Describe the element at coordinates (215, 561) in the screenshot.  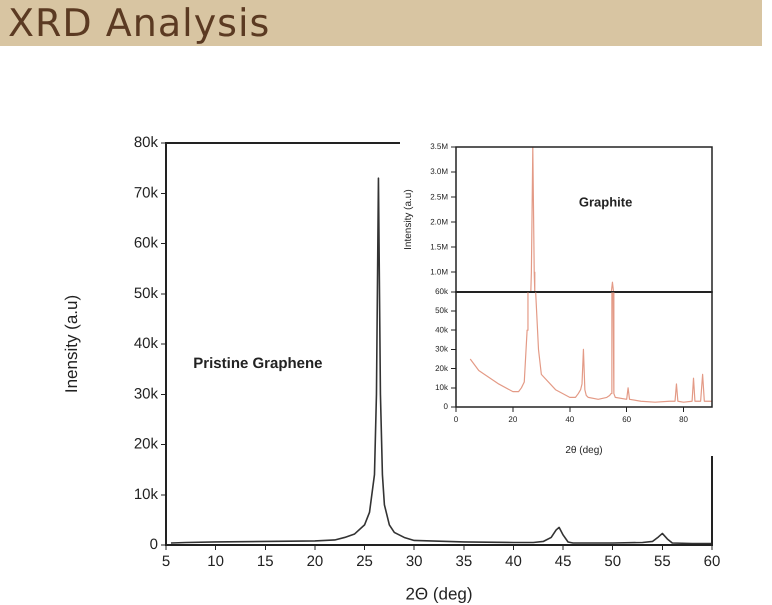
I see `x-tick-label: 10` at that location.